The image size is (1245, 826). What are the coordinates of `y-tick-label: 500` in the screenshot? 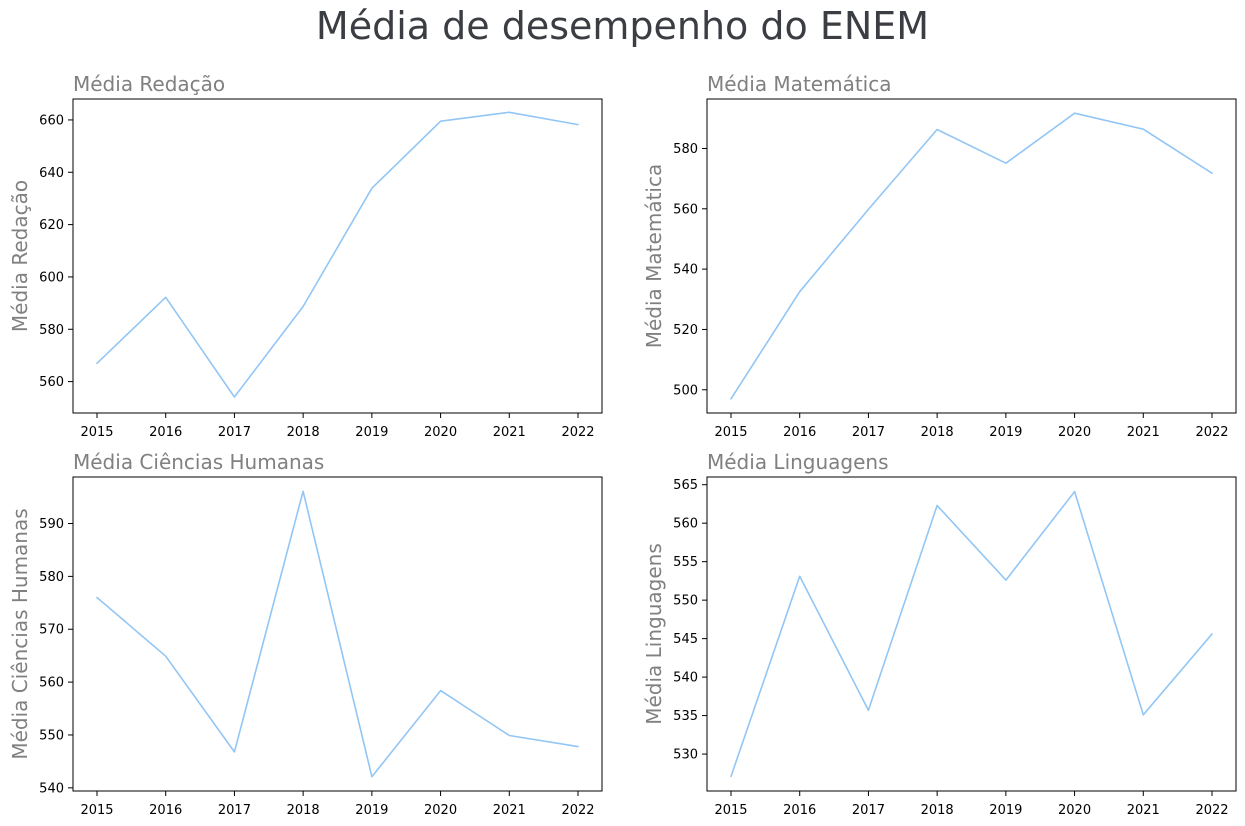 It's located at (685, 390).